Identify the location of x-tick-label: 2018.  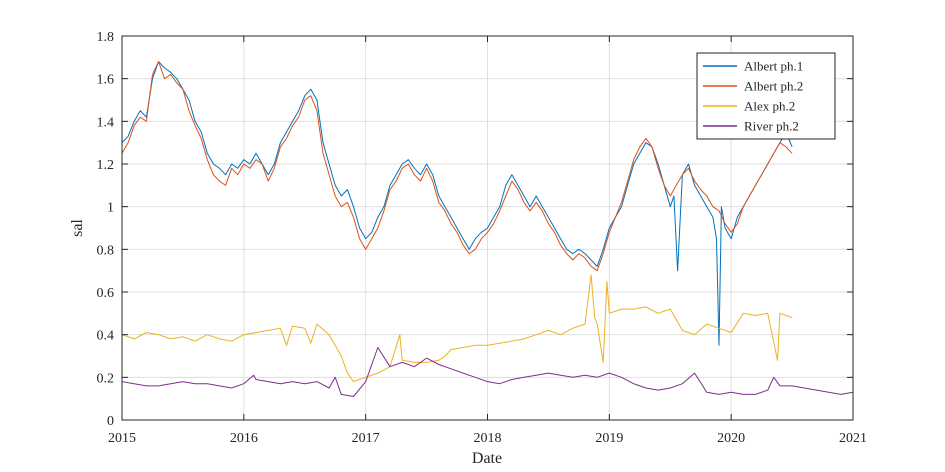
(488, 438).